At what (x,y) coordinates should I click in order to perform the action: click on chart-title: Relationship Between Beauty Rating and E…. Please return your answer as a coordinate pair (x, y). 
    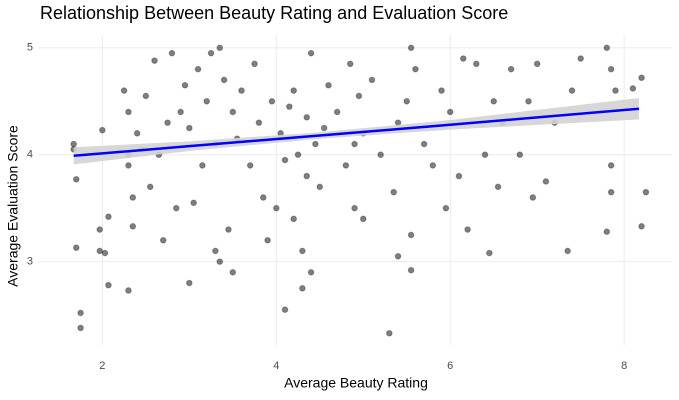
    Looking at the image, I should click on (274, 13).